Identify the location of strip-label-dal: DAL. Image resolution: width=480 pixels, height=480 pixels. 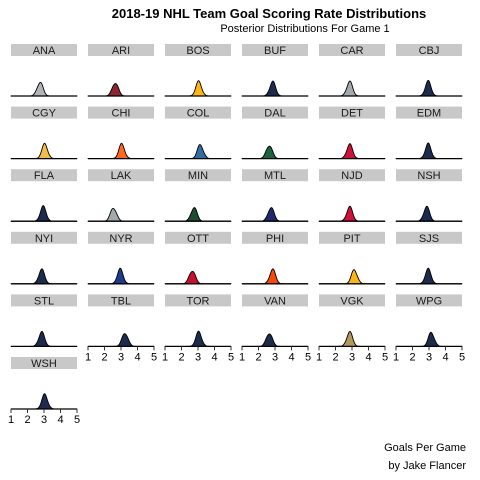
(274, 114).